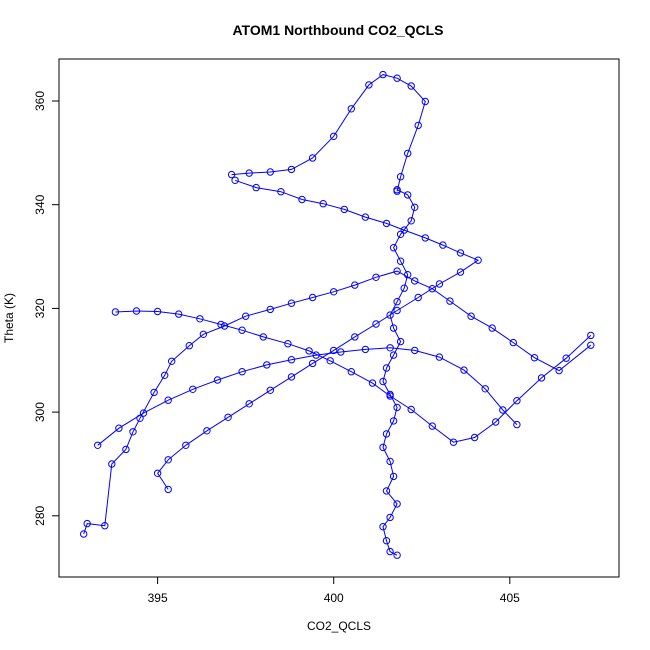 The height and width of the screenshot is (650, 650). I want to click on y-tick-label: 360, so click(40, 101).